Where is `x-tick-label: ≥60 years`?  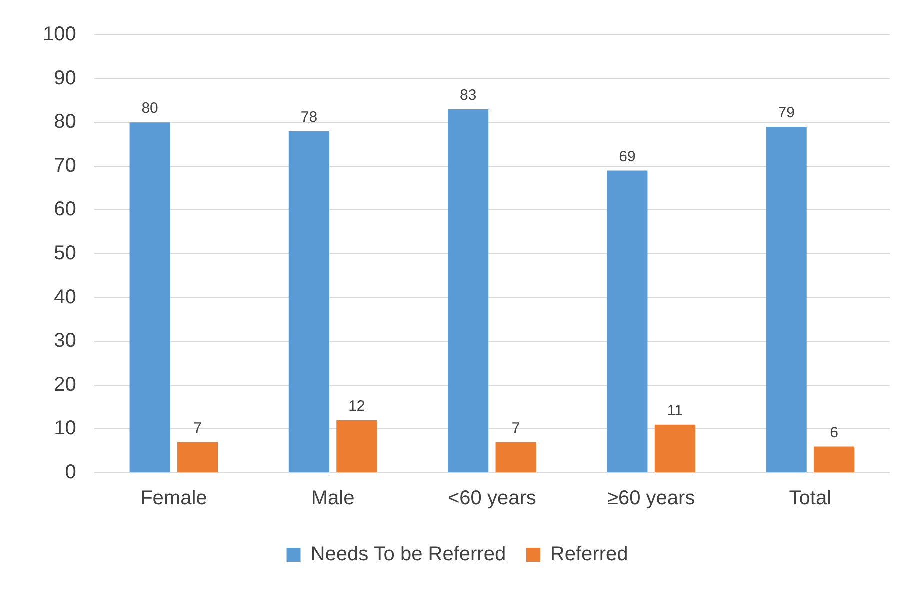 x-tick-label: ≥60 years is located at coordinates (651, 499).